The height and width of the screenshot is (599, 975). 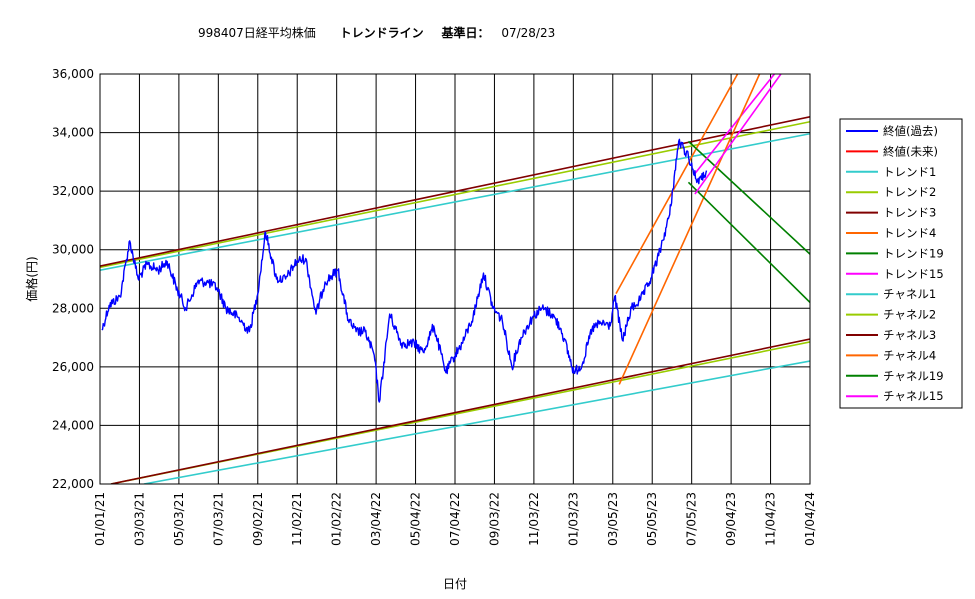 I want to click on y-tick-label: 22,000, so click(x=73, y=484).